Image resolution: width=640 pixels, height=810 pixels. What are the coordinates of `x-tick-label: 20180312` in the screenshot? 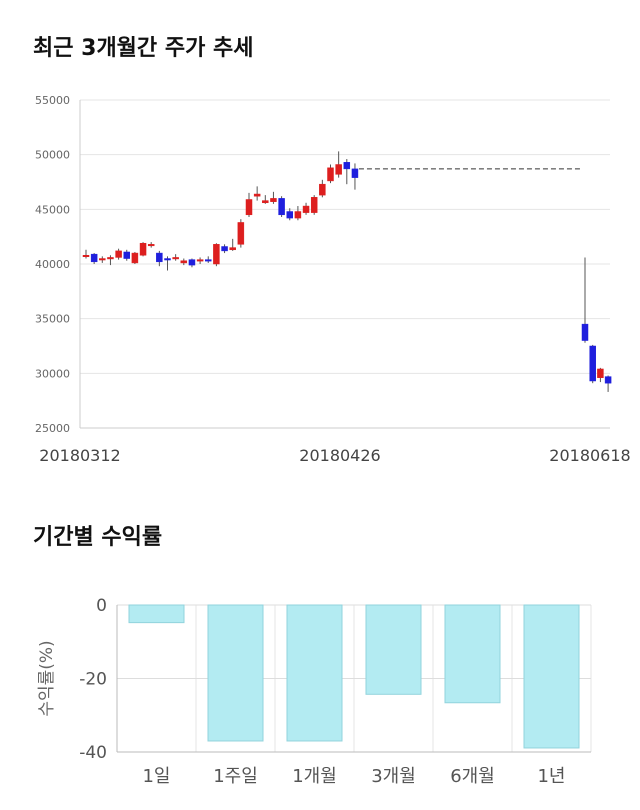 It's located at (79, 455).